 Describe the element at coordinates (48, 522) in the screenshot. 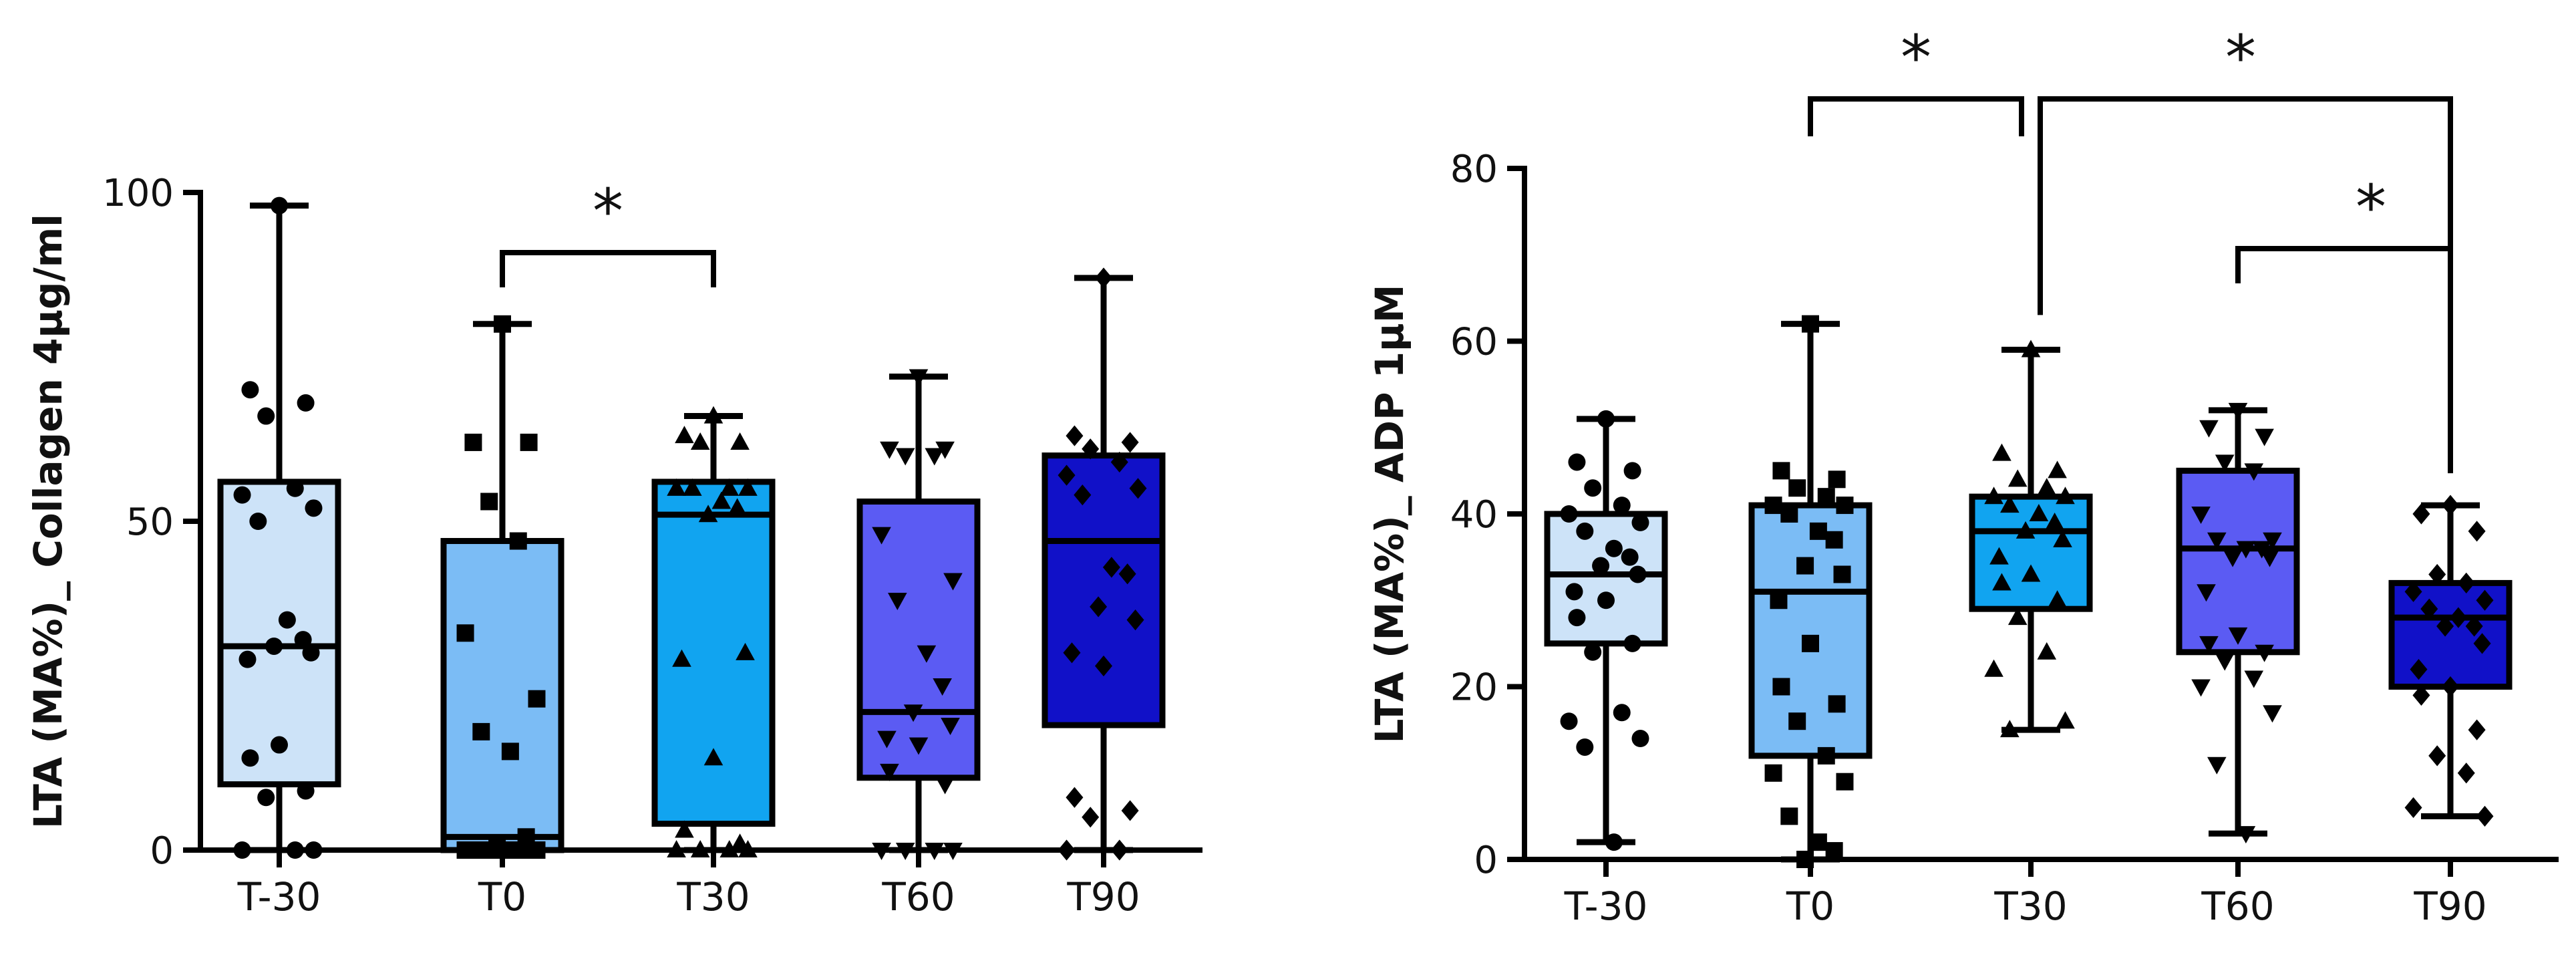

I see `y-axis-label: LTA (MA%)_ Collagen 4μg/ml` at that location.